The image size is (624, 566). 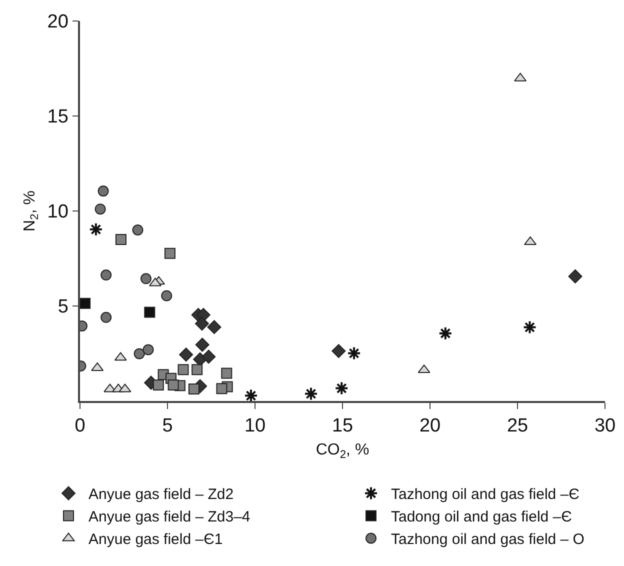 What do you see at coordinates (57, 212) in the screenshot?
I see `y-tick-label: 10` at bounding box center [57, 212].